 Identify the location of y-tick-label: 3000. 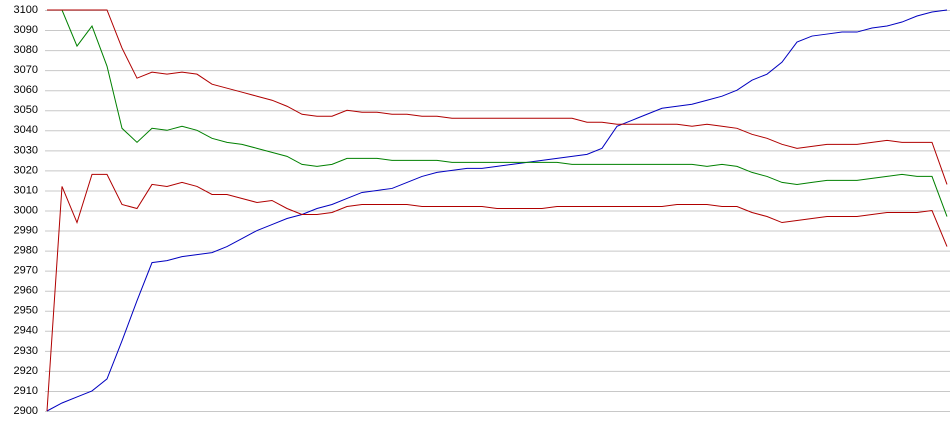
(26, 210).